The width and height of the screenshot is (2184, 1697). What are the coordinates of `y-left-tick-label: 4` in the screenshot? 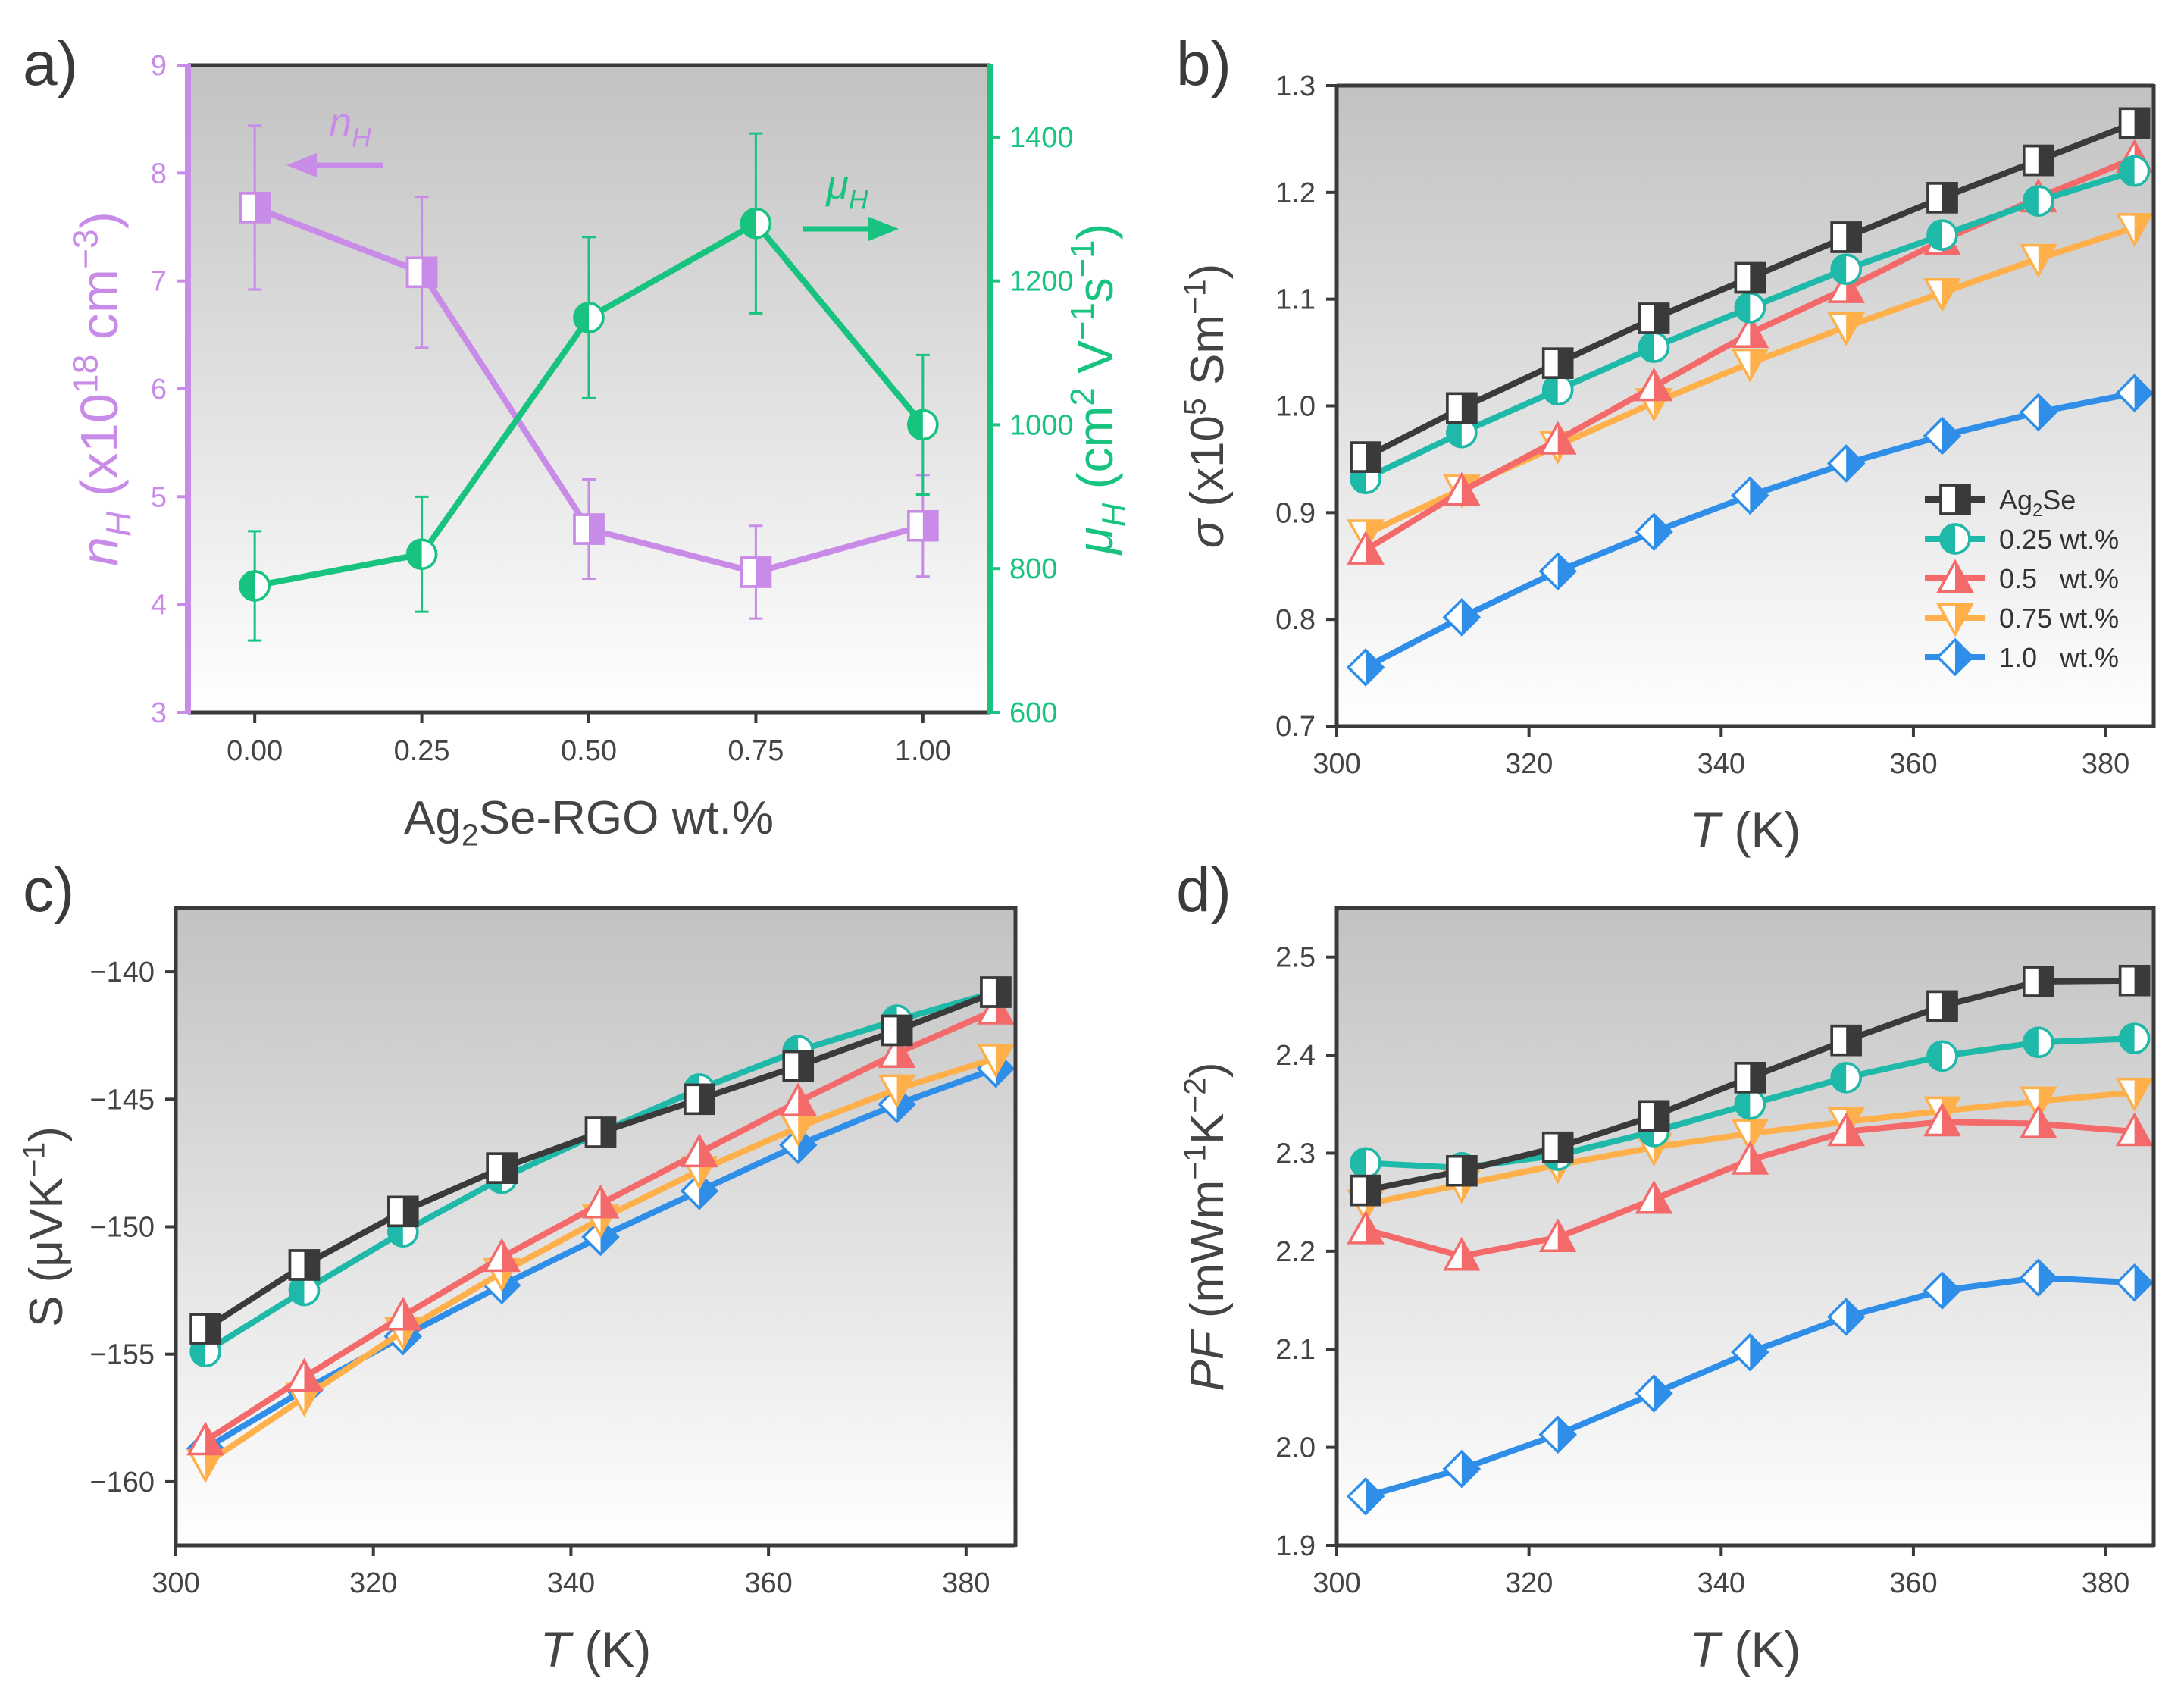 It's located at (159, 606).